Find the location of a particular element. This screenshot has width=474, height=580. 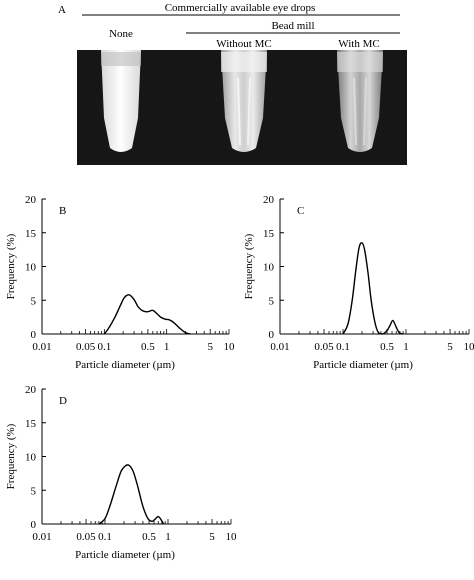

panel-letter: C is located at coordinates (300, 211).